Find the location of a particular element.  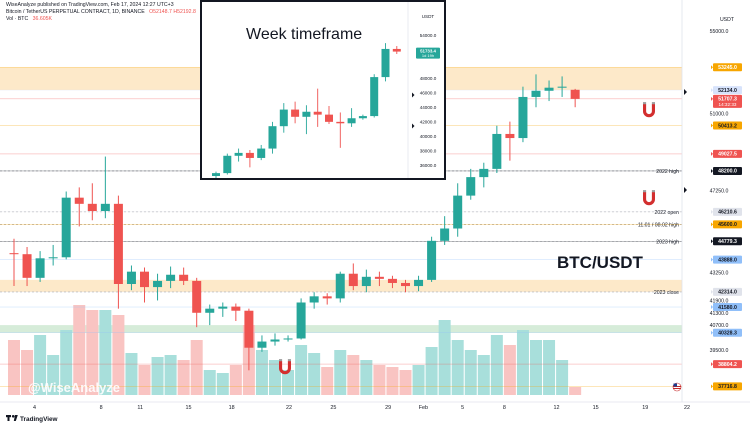

price-axis-label: 51000.0 is located at coordinates (719, 114).